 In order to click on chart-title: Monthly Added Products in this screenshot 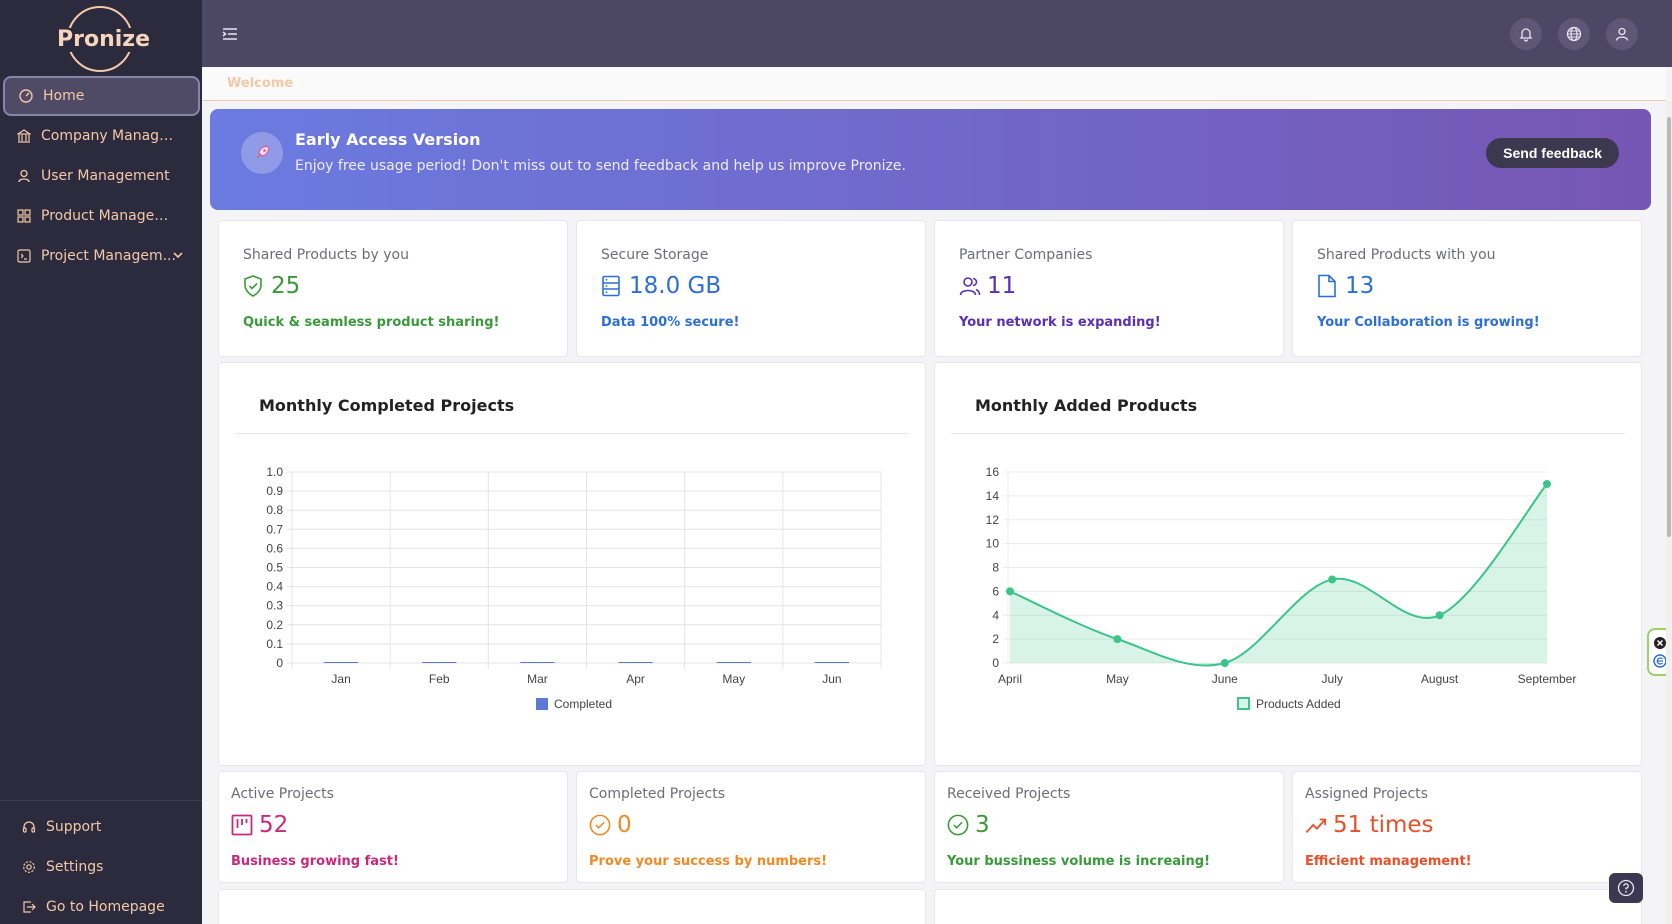, I will do `click(1086, 405)`.